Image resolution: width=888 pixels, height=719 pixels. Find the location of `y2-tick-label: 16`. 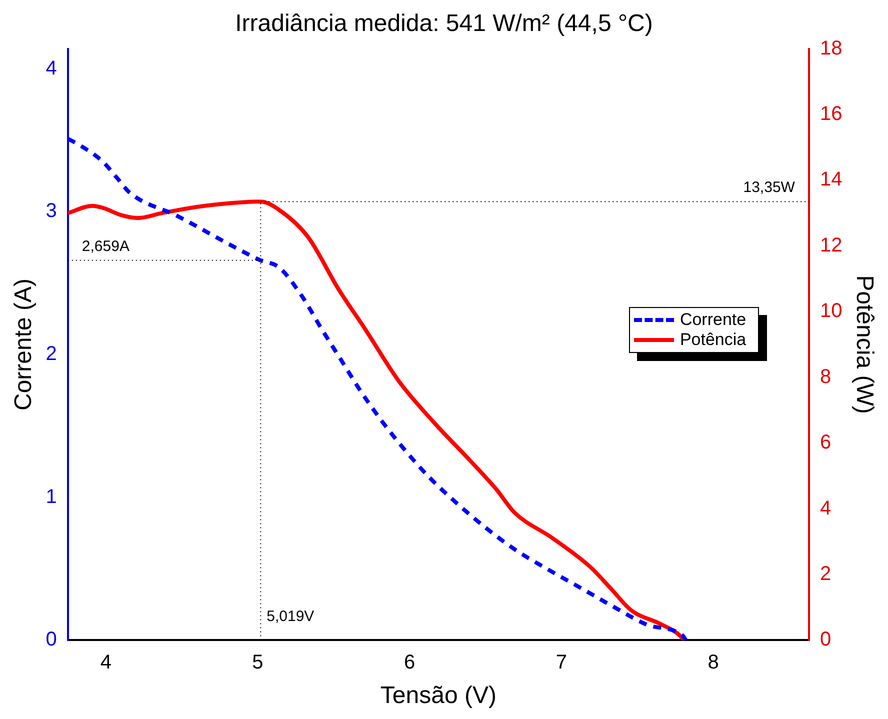

y2-tick-label: 16 is located at coordinates (831, 114).